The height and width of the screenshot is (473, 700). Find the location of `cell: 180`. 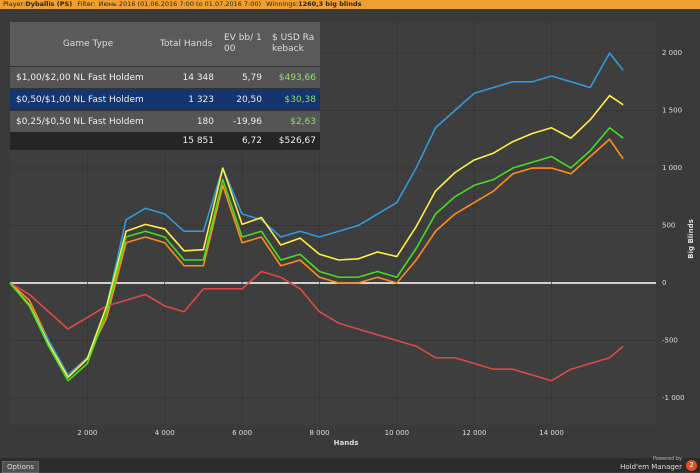

cell: 180 is located at coordinates (205, 121).